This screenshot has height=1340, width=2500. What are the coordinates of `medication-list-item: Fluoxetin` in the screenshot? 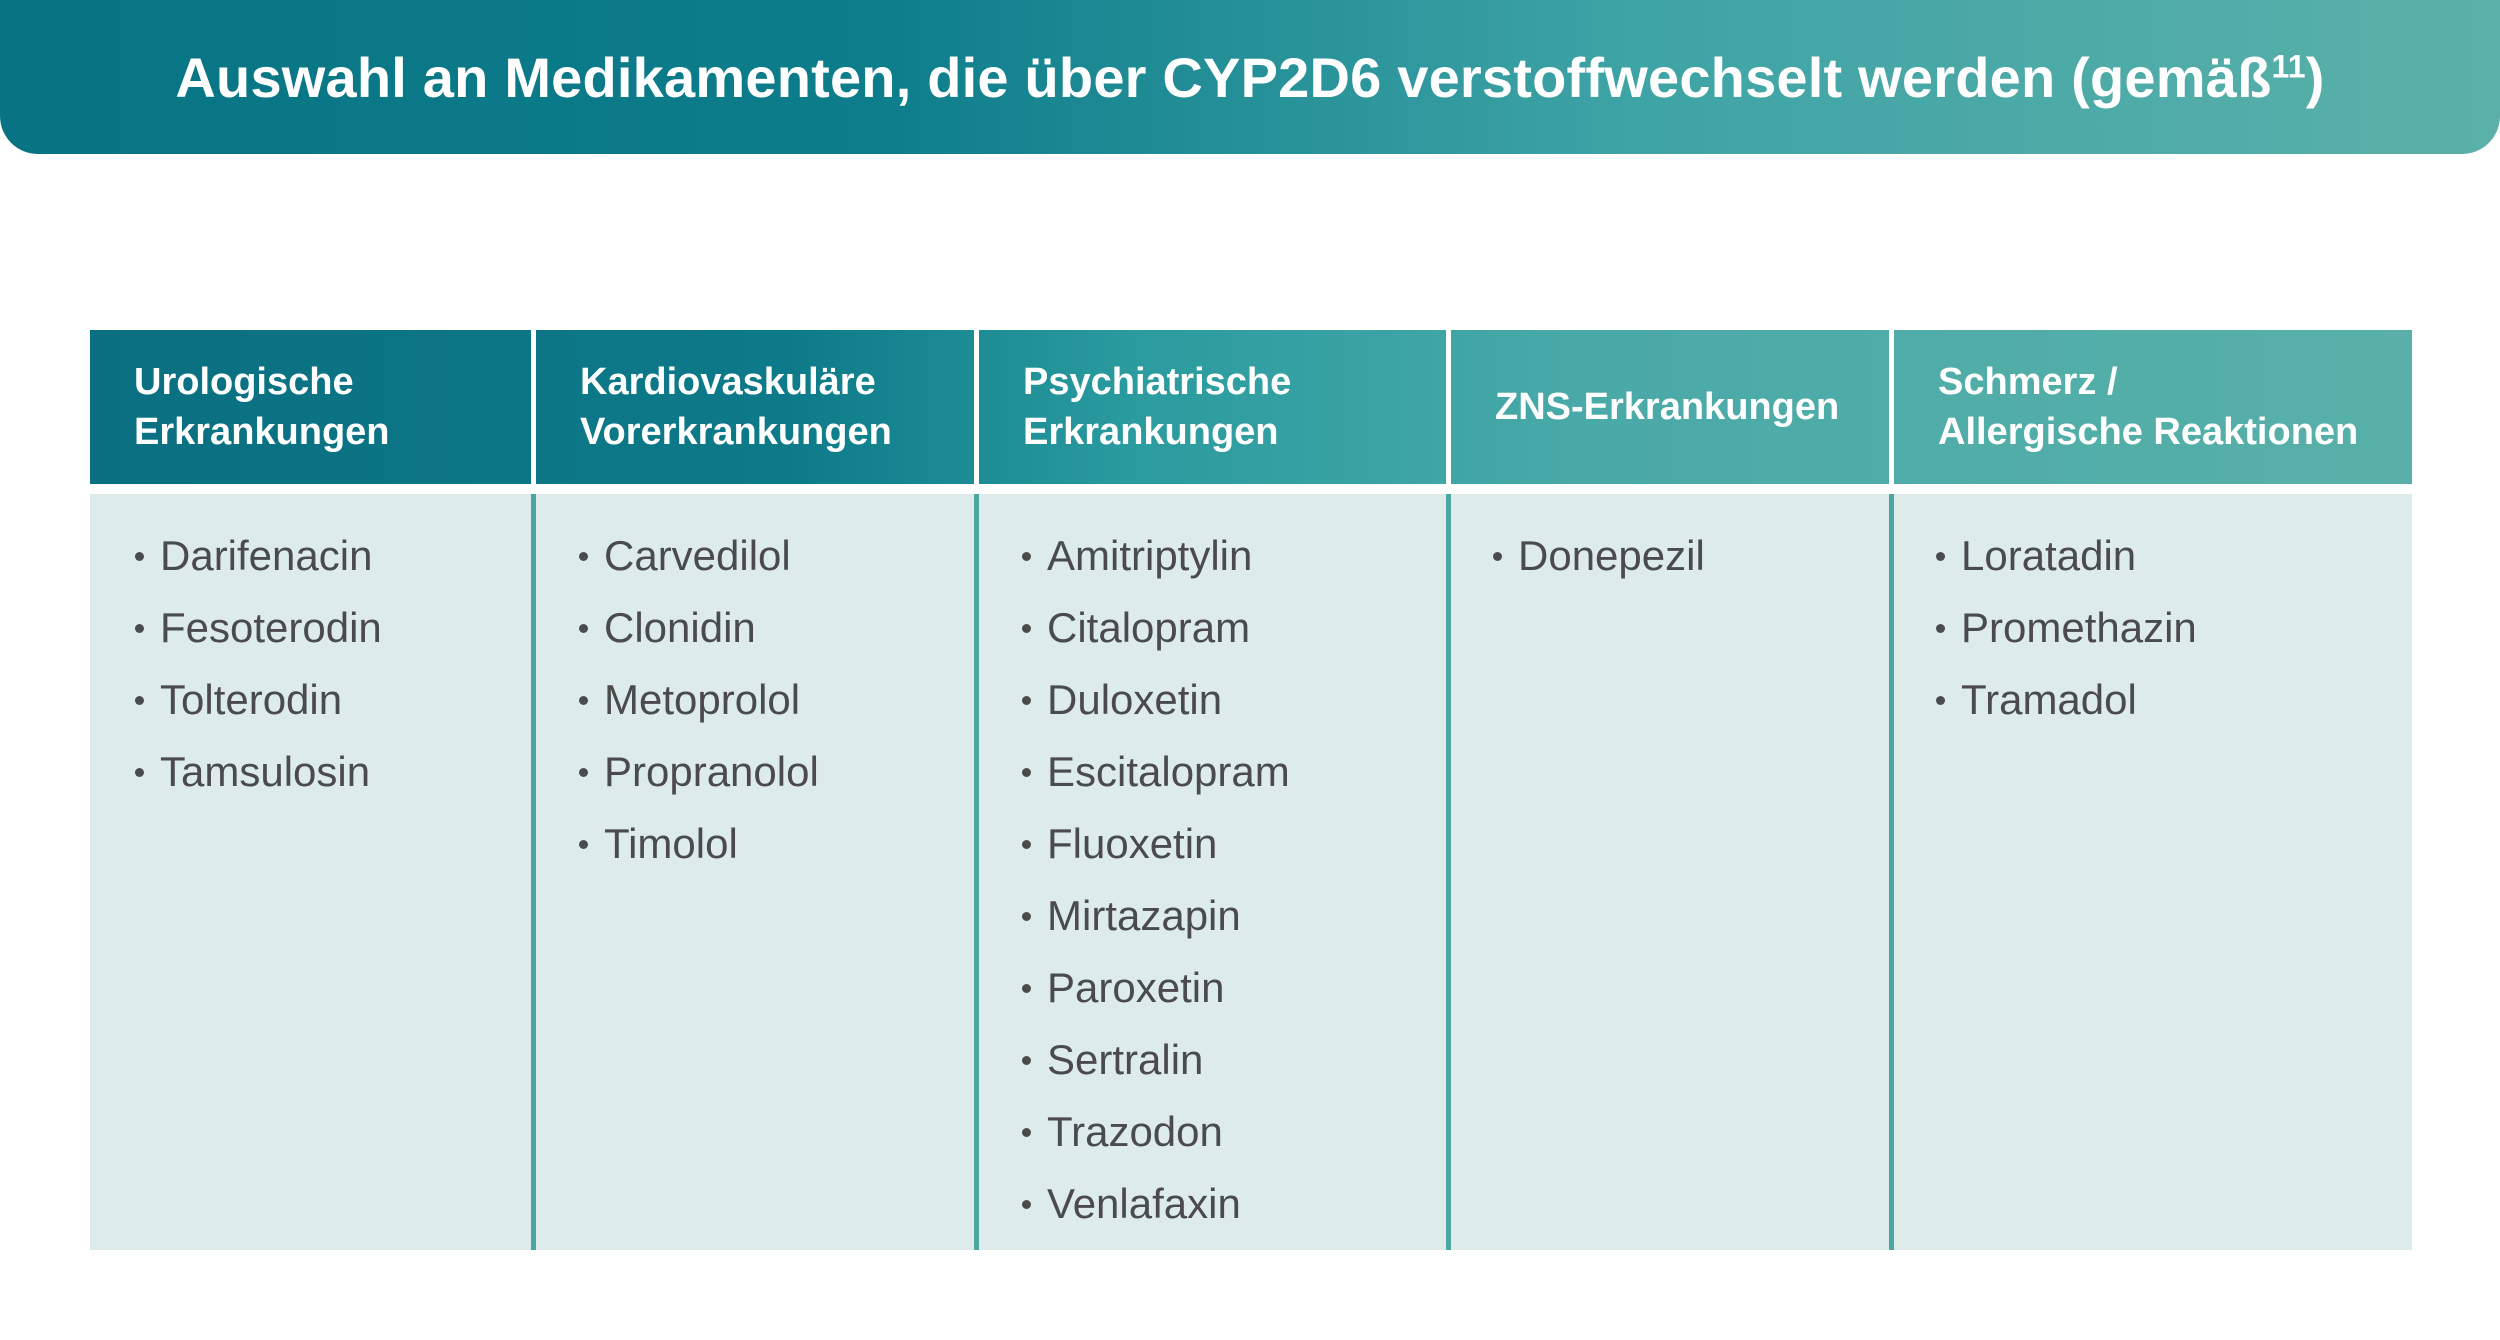 It's located at (1156, 844).